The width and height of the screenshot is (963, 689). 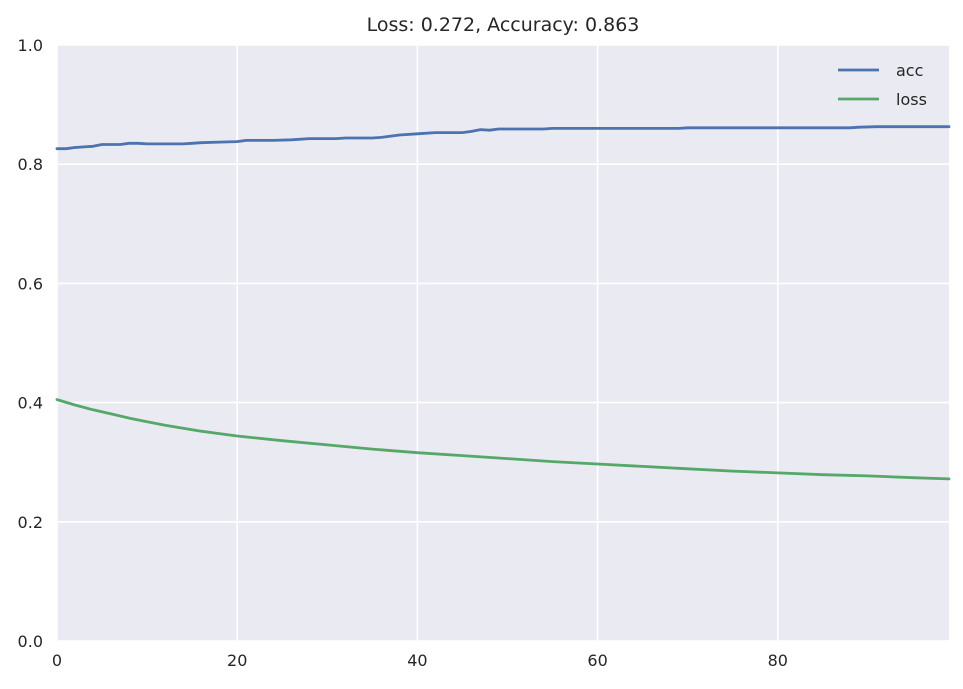 I want to click on legend-label-loss: loss, so click(x=911, y=99).